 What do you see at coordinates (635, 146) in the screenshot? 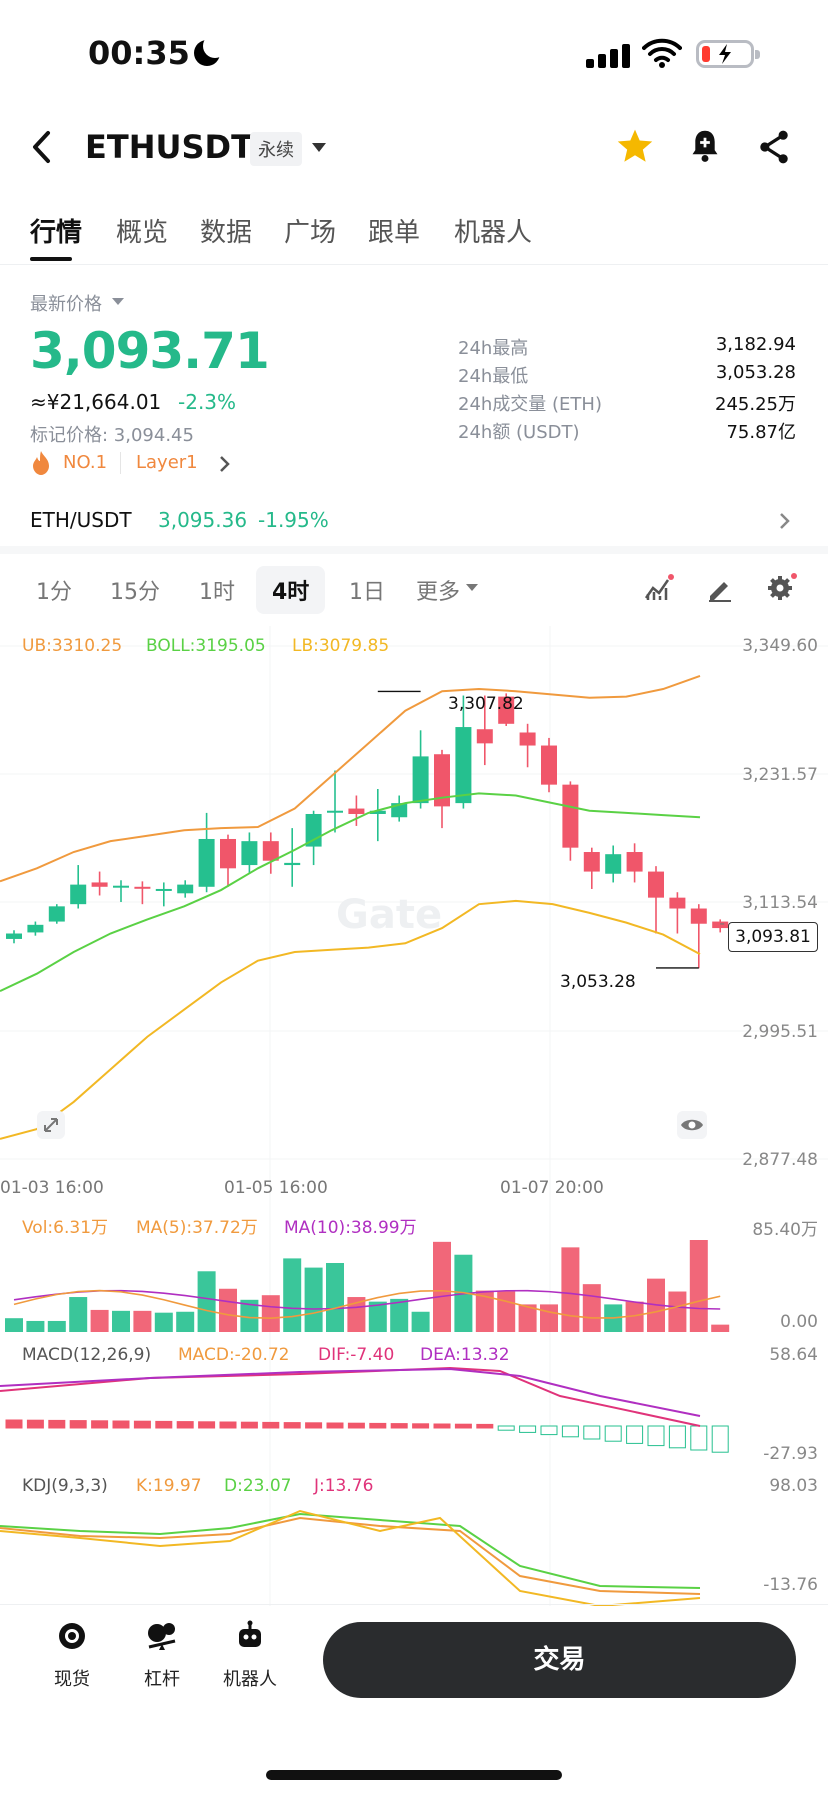
I see `favorite-star-icon` at bounding box center [635, 146].